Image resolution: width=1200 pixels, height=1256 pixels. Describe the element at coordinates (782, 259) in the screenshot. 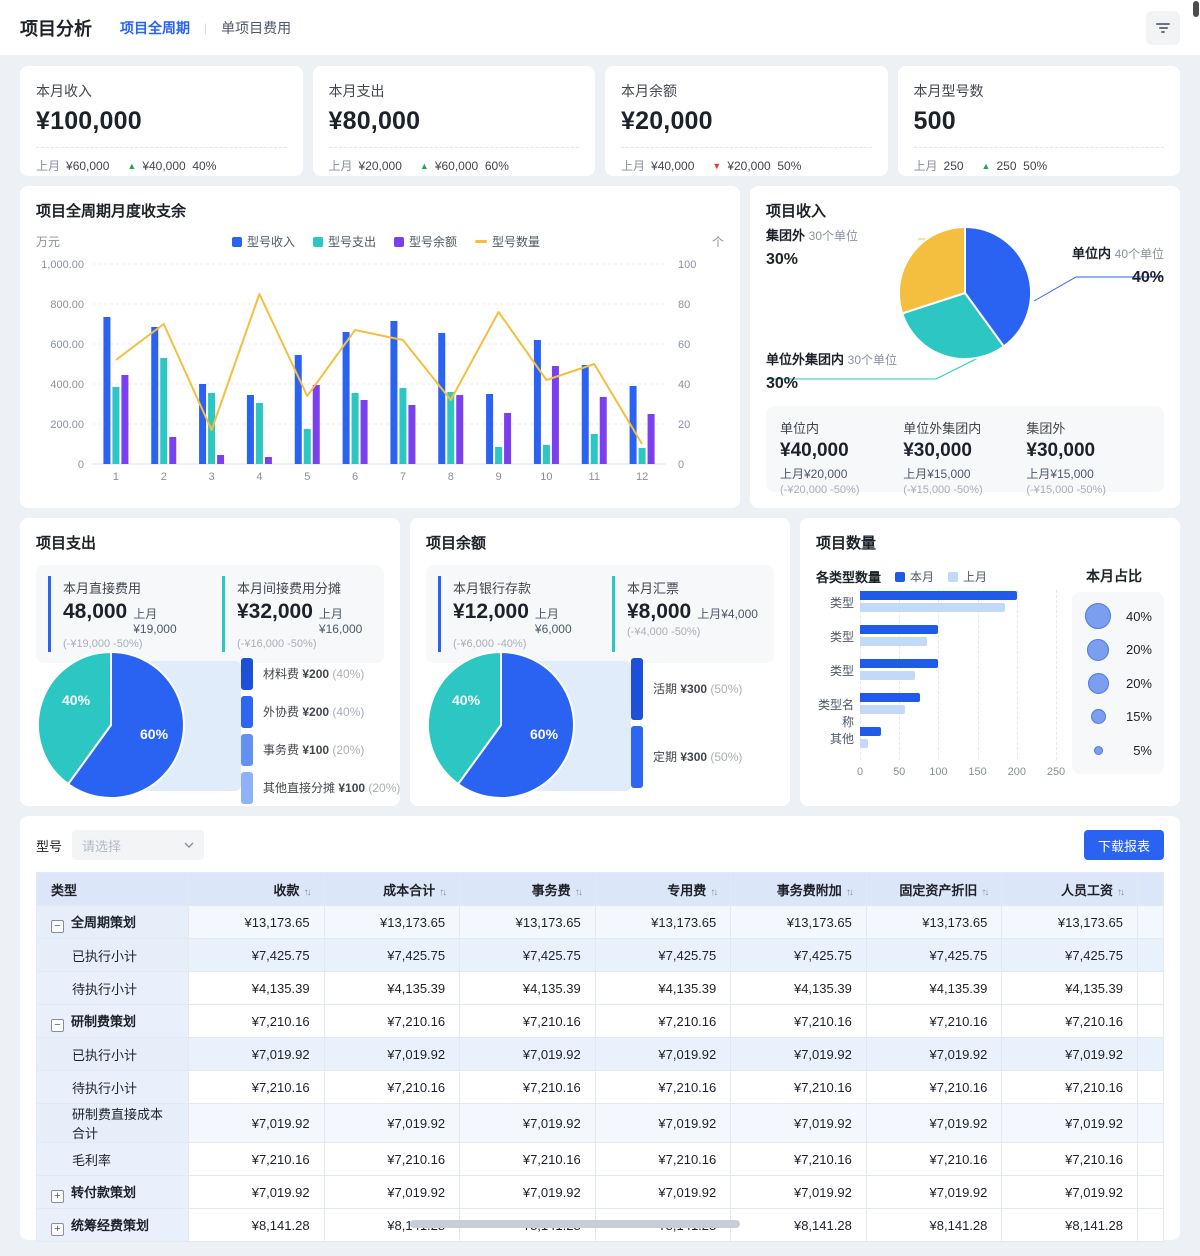

I see `callout-pct: 30%` at that location.